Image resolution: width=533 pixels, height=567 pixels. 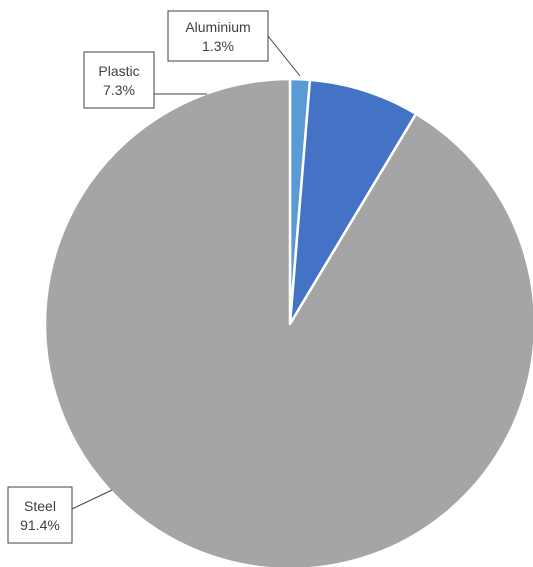 What do you see at coordinates (353, 202) in the screenshot?
I see `pie-slice-plastic` at bounding box center [353, 202].